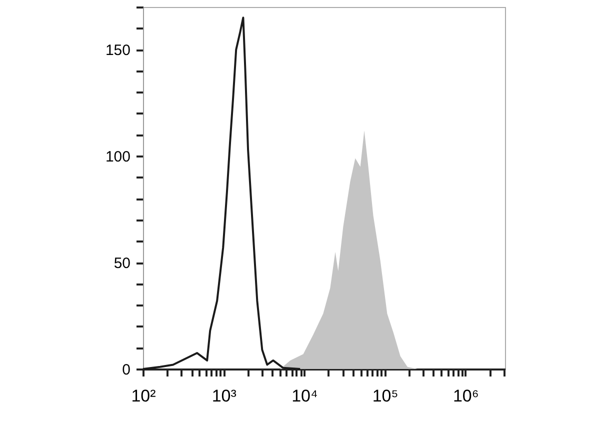  Describe the element at coordinates (122, 263) in the screenshot. I see `y-tick-label: 50` at that location.